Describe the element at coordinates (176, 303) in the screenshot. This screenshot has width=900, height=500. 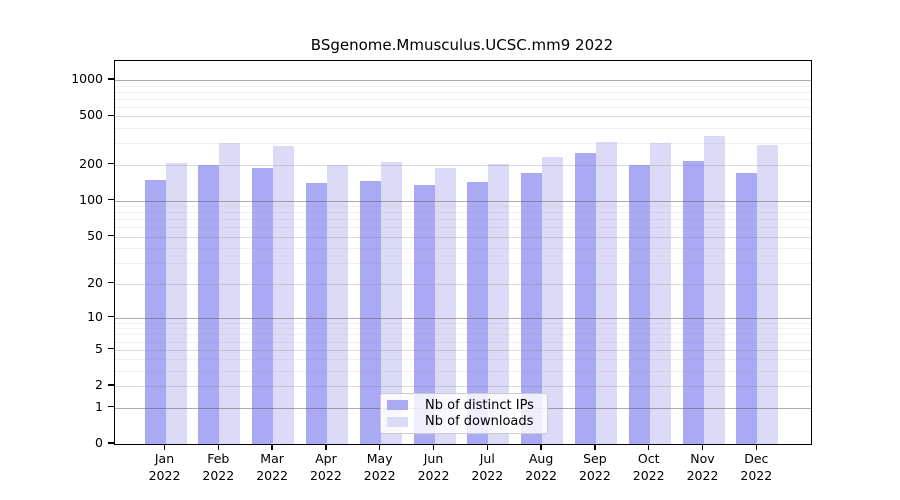
I see `bar-jan-nb-of-downloads` at that location.